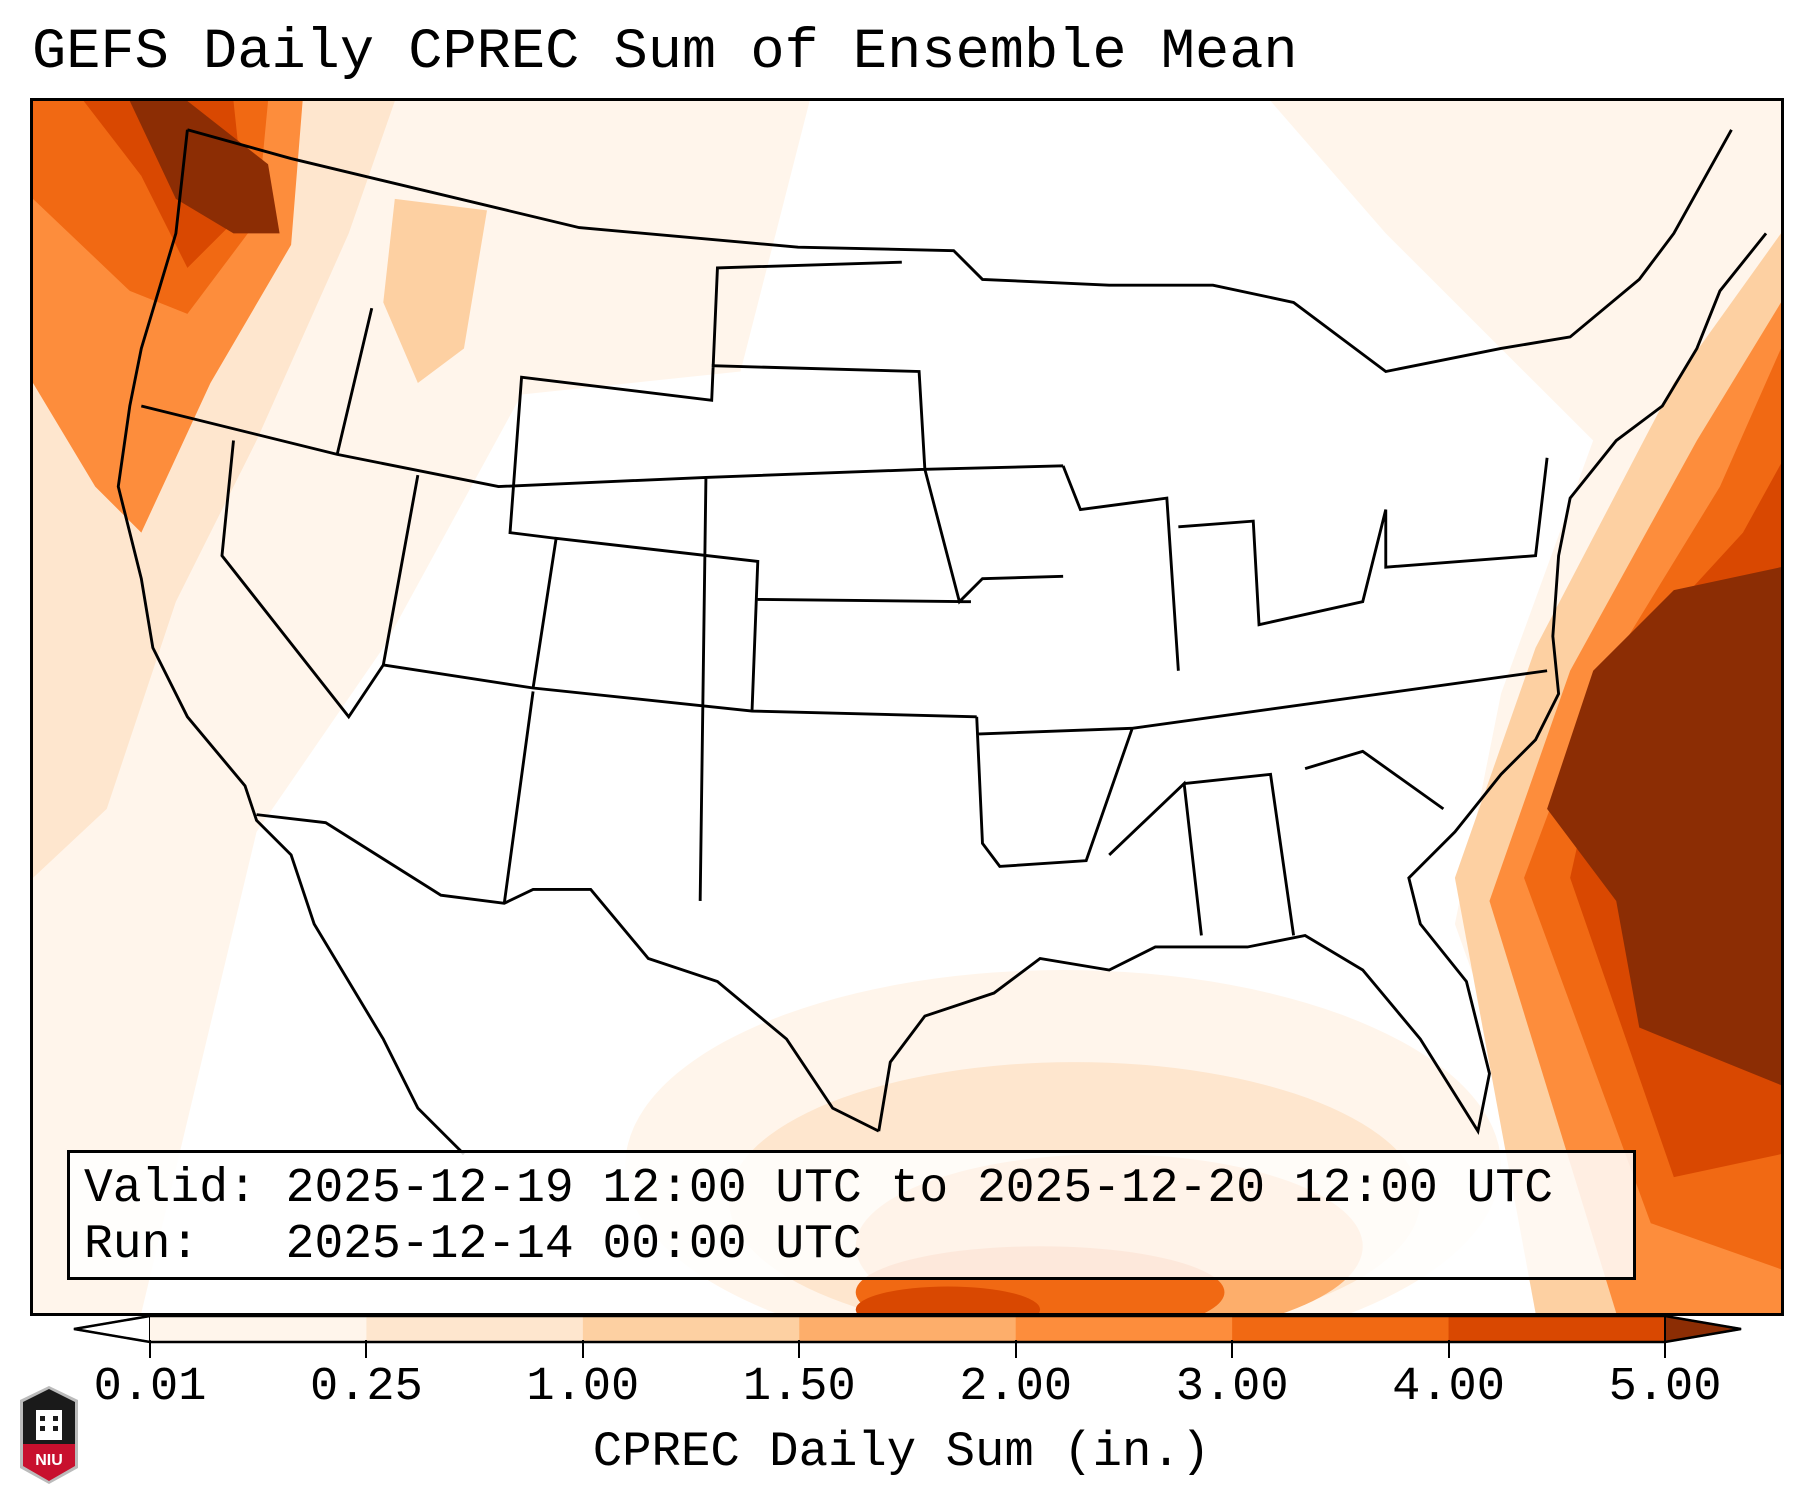  What do you see at coordinates (960, 251) in the screenshot?
I see `us-canada-border` at bounding box center [960, 251].